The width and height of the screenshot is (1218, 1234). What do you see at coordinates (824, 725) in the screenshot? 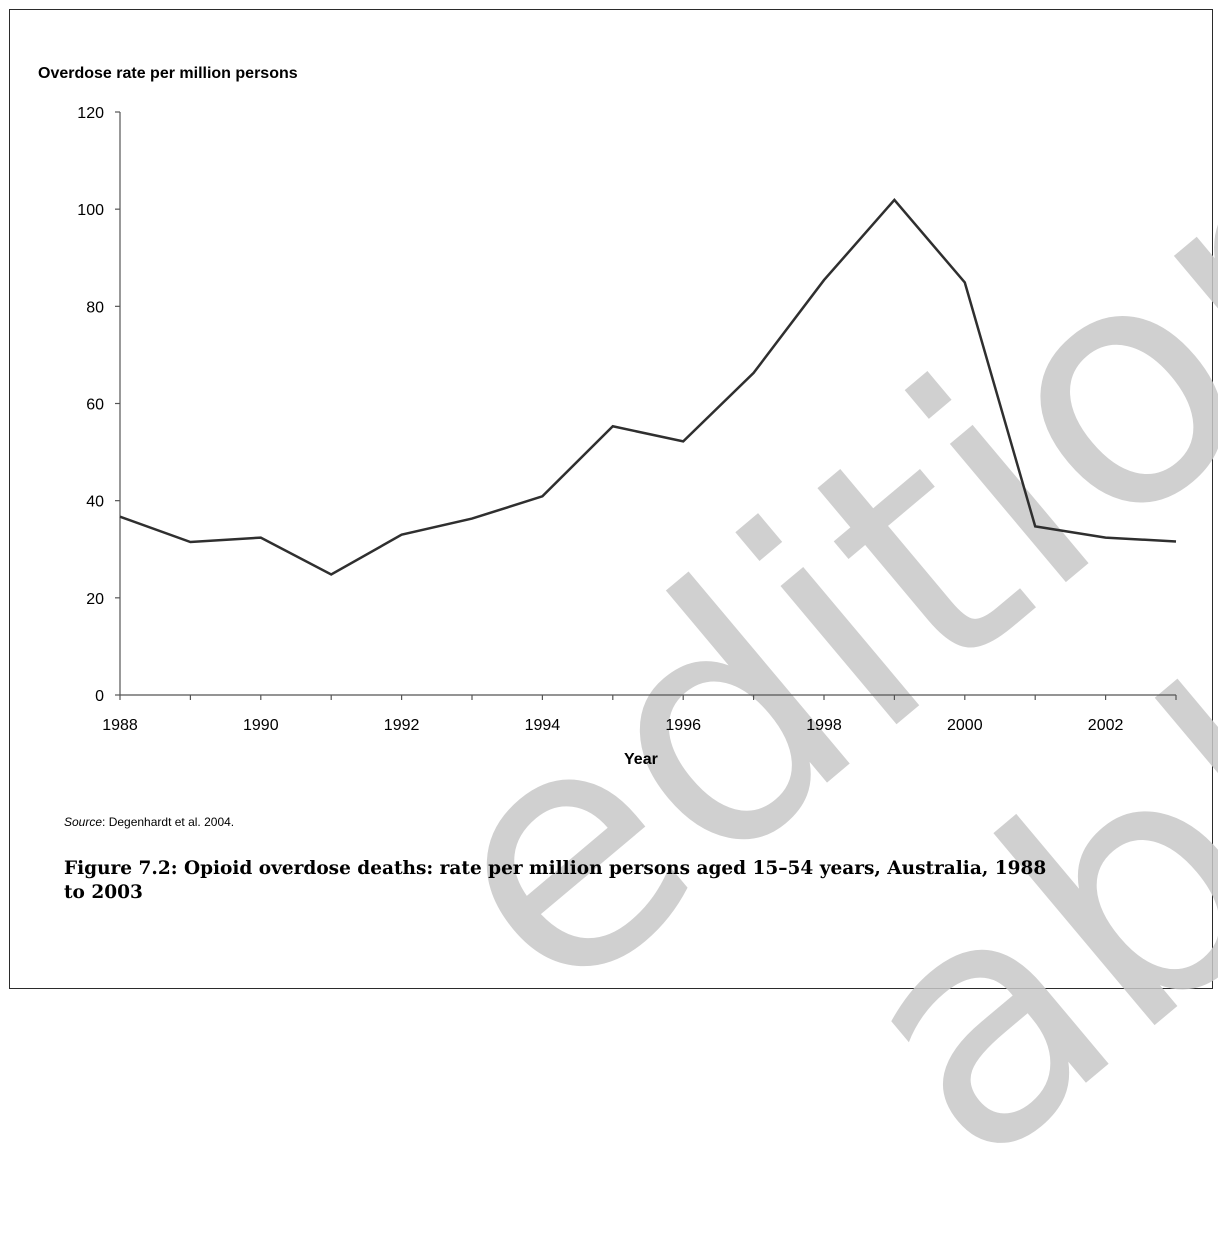
I see `x-tick-label: 1998` at bounding box center [824, 725].